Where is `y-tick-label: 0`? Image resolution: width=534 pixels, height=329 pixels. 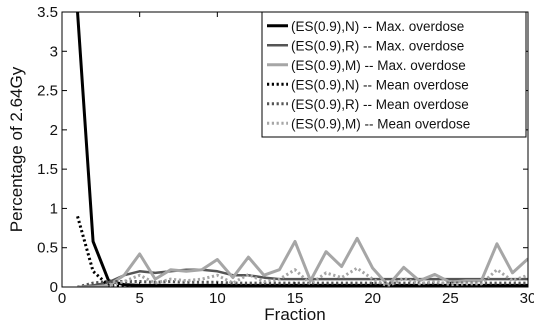
y-tick-label: 0 is located at coordinates (54, 287).